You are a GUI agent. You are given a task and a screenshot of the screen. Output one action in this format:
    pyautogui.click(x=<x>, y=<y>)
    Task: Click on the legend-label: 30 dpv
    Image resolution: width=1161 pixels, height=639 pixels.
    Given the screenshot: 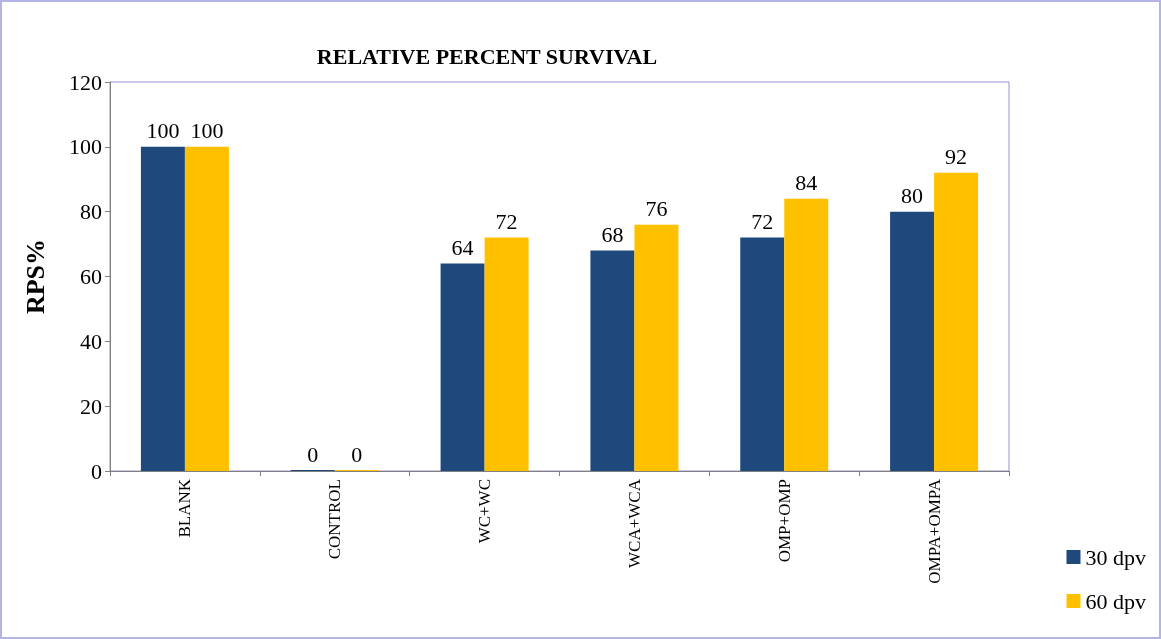 What is the action you would take?
    pyautogui.click(x=1115, y=557)
    